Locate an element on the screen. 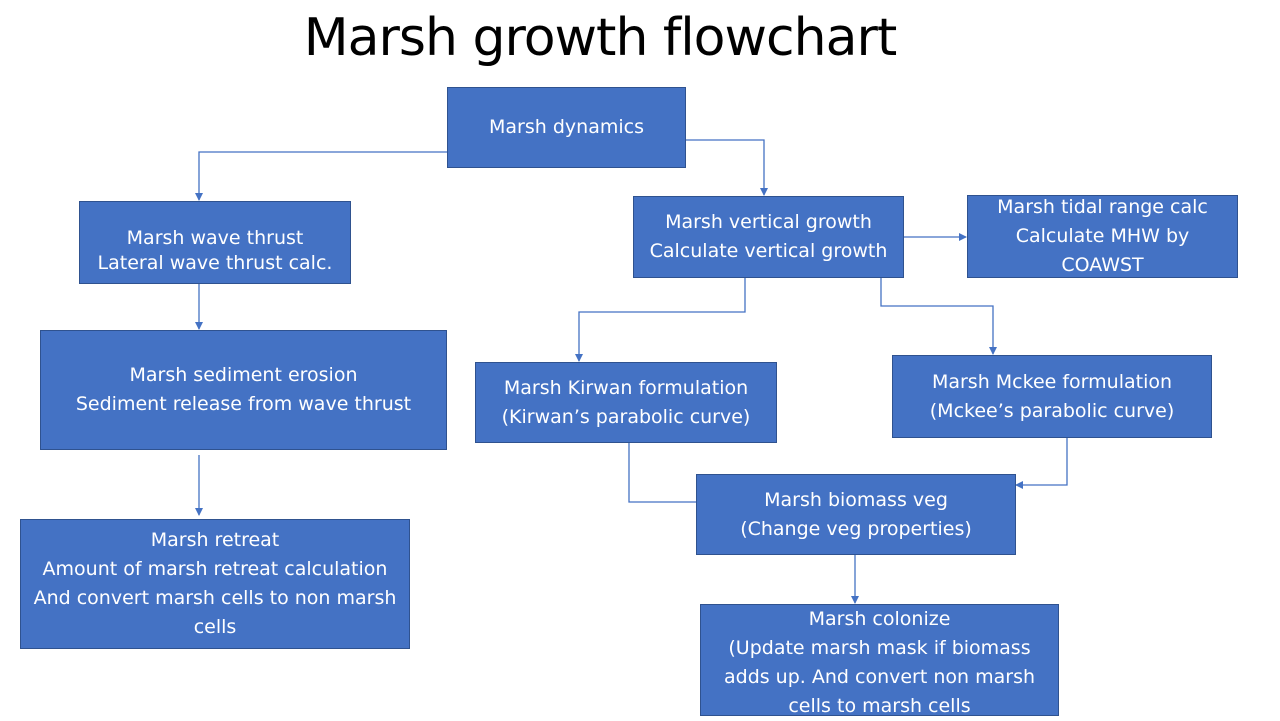 Image resolution: width=1280 pixels, height=721 pixels. connector-vertical-growth-to-mckee is located at coordinates (938, 316).